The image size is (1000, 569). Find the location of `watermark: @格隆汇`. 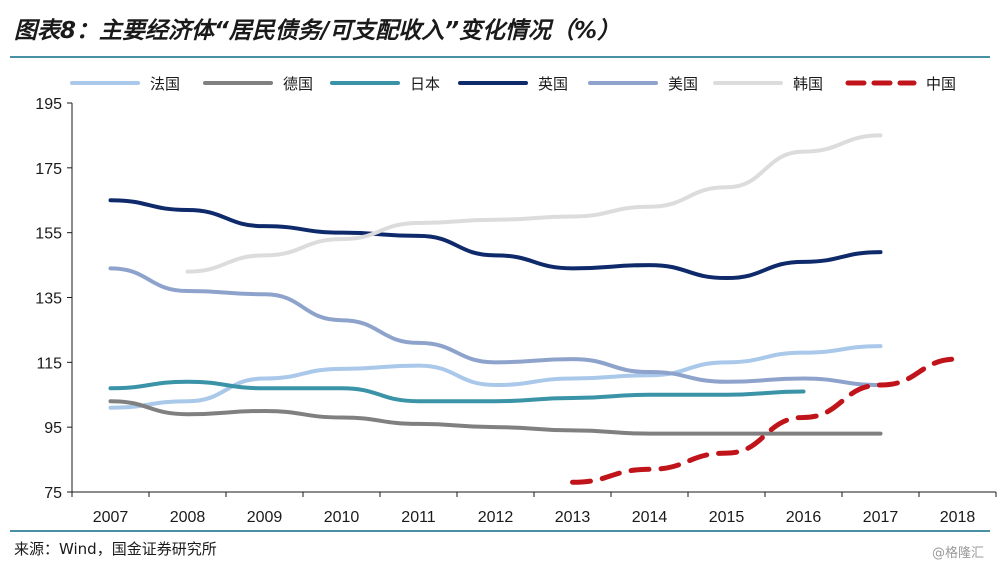

watermark: @格隆汇 is located at coordinates (957, 553).